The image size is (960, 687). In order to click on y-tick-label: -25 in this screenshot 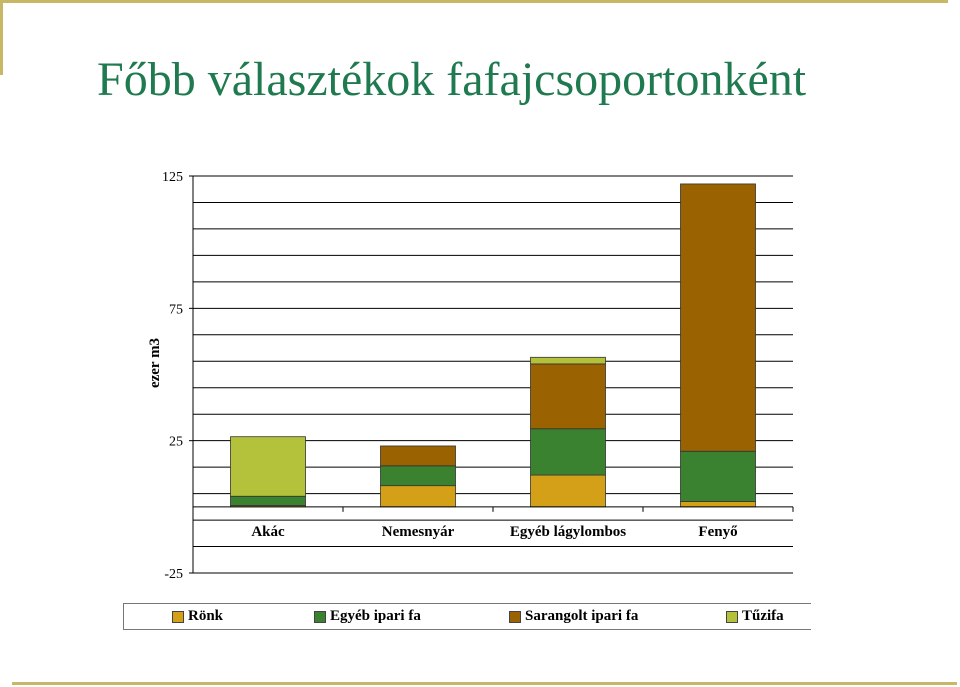, I will do `click(173, 574)`.